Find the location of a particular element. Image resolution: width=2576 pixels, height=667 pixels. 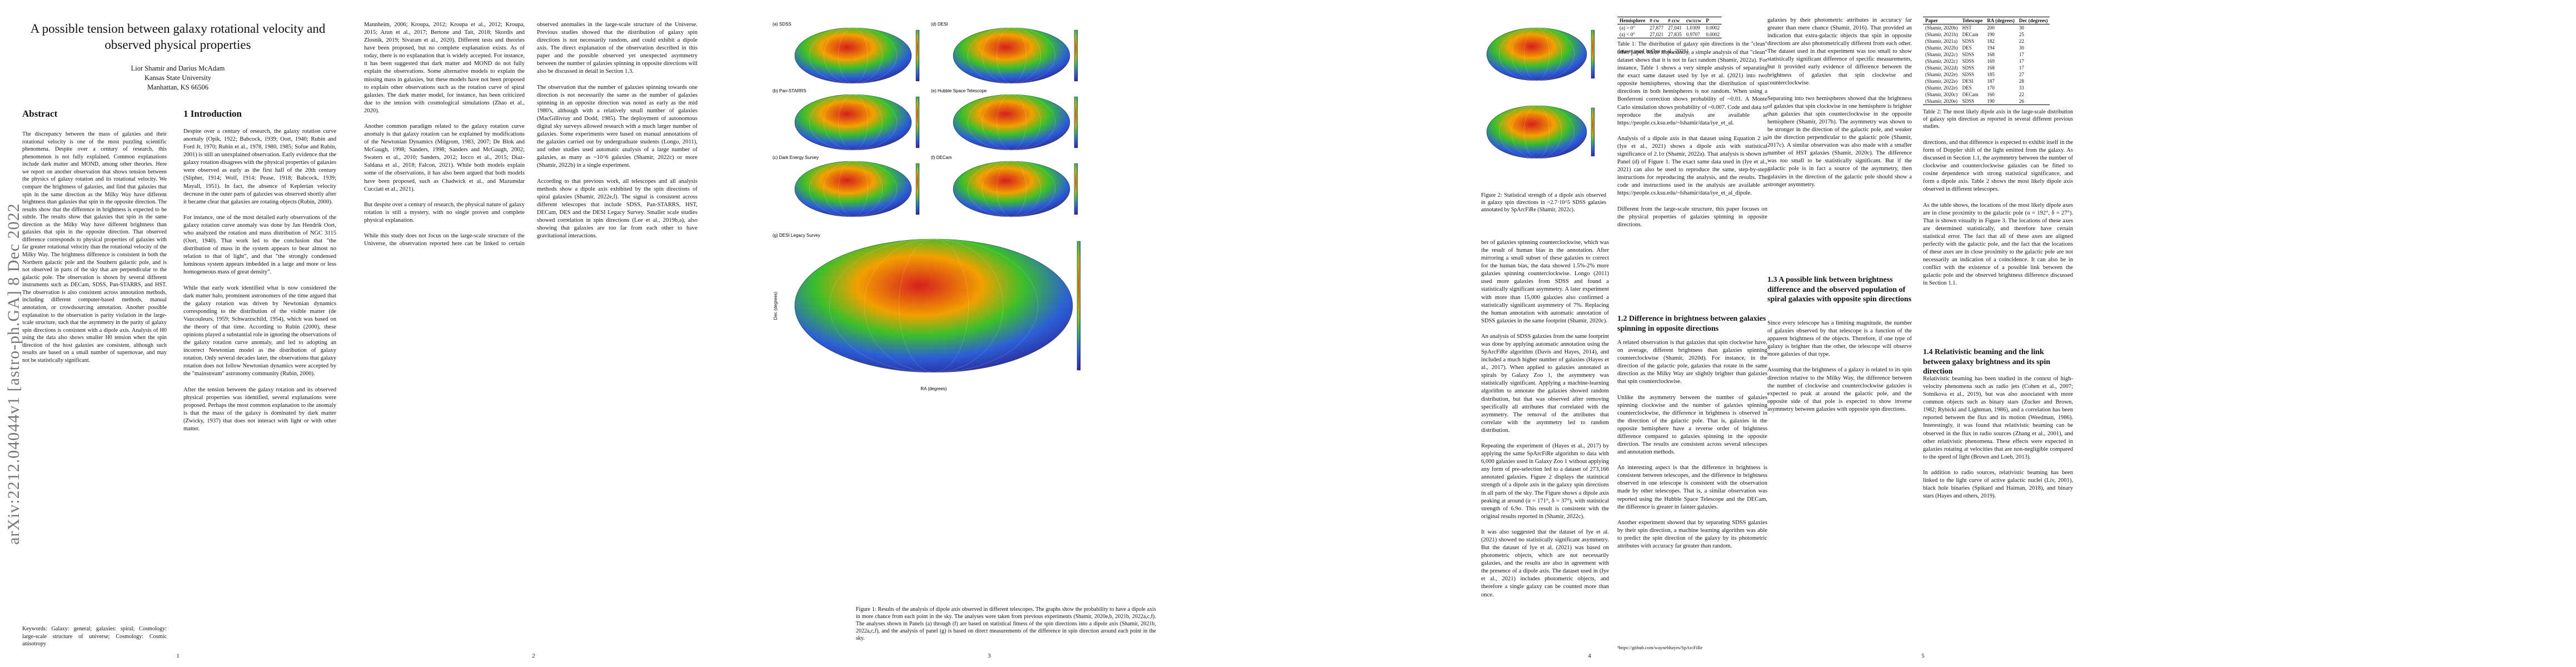

table-2-cell: (Shamir, 2022d) is located at coordinates (1941, 68).